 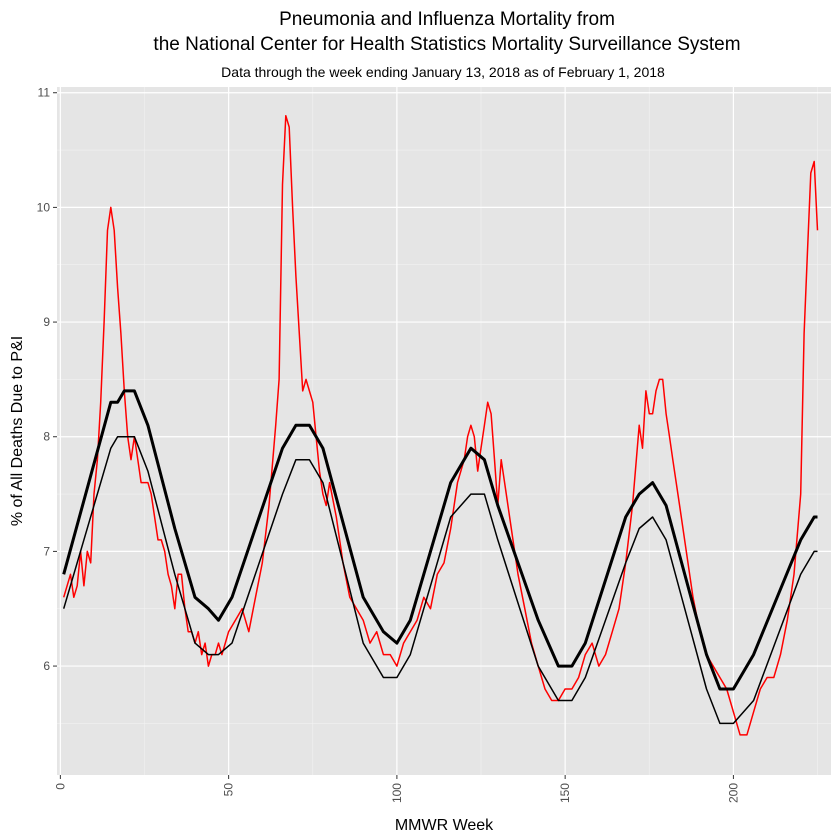 I want to click on x-tick-label: 150, so click(x=565, y=793).